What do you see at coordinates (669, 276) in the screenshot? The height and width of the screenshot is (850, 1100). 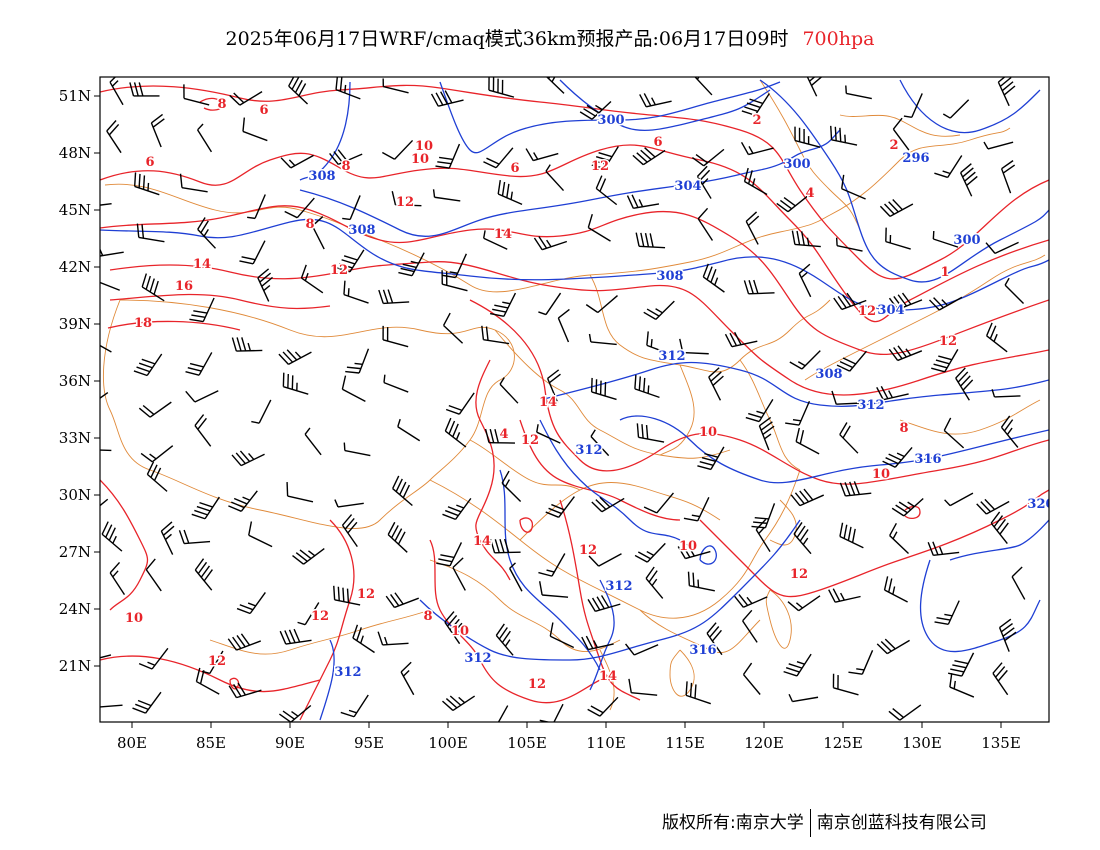 I see `height-contour-label: 308` at bounding box center [669, 276].